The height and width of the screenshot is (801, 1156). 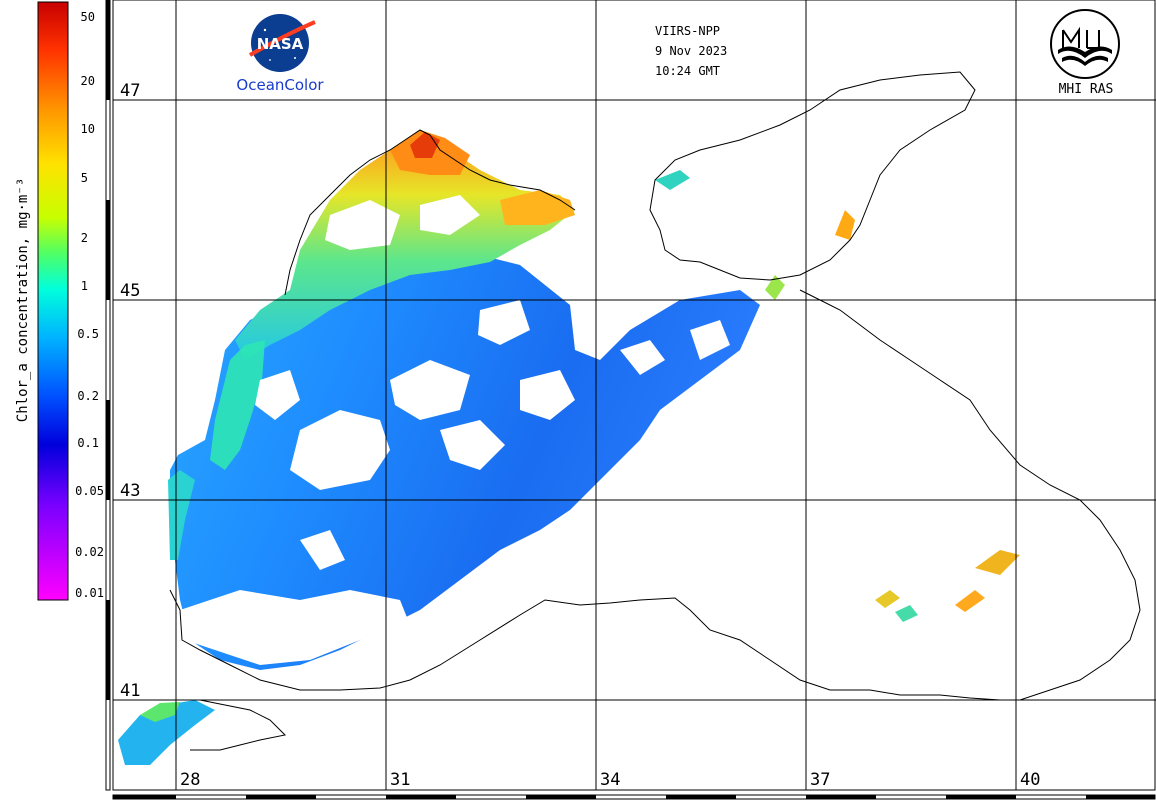 What do you see at coordinates (160, 712) in the screenshot?
I see `chl-bosporus-shelf` at bounding box center [160, 712].